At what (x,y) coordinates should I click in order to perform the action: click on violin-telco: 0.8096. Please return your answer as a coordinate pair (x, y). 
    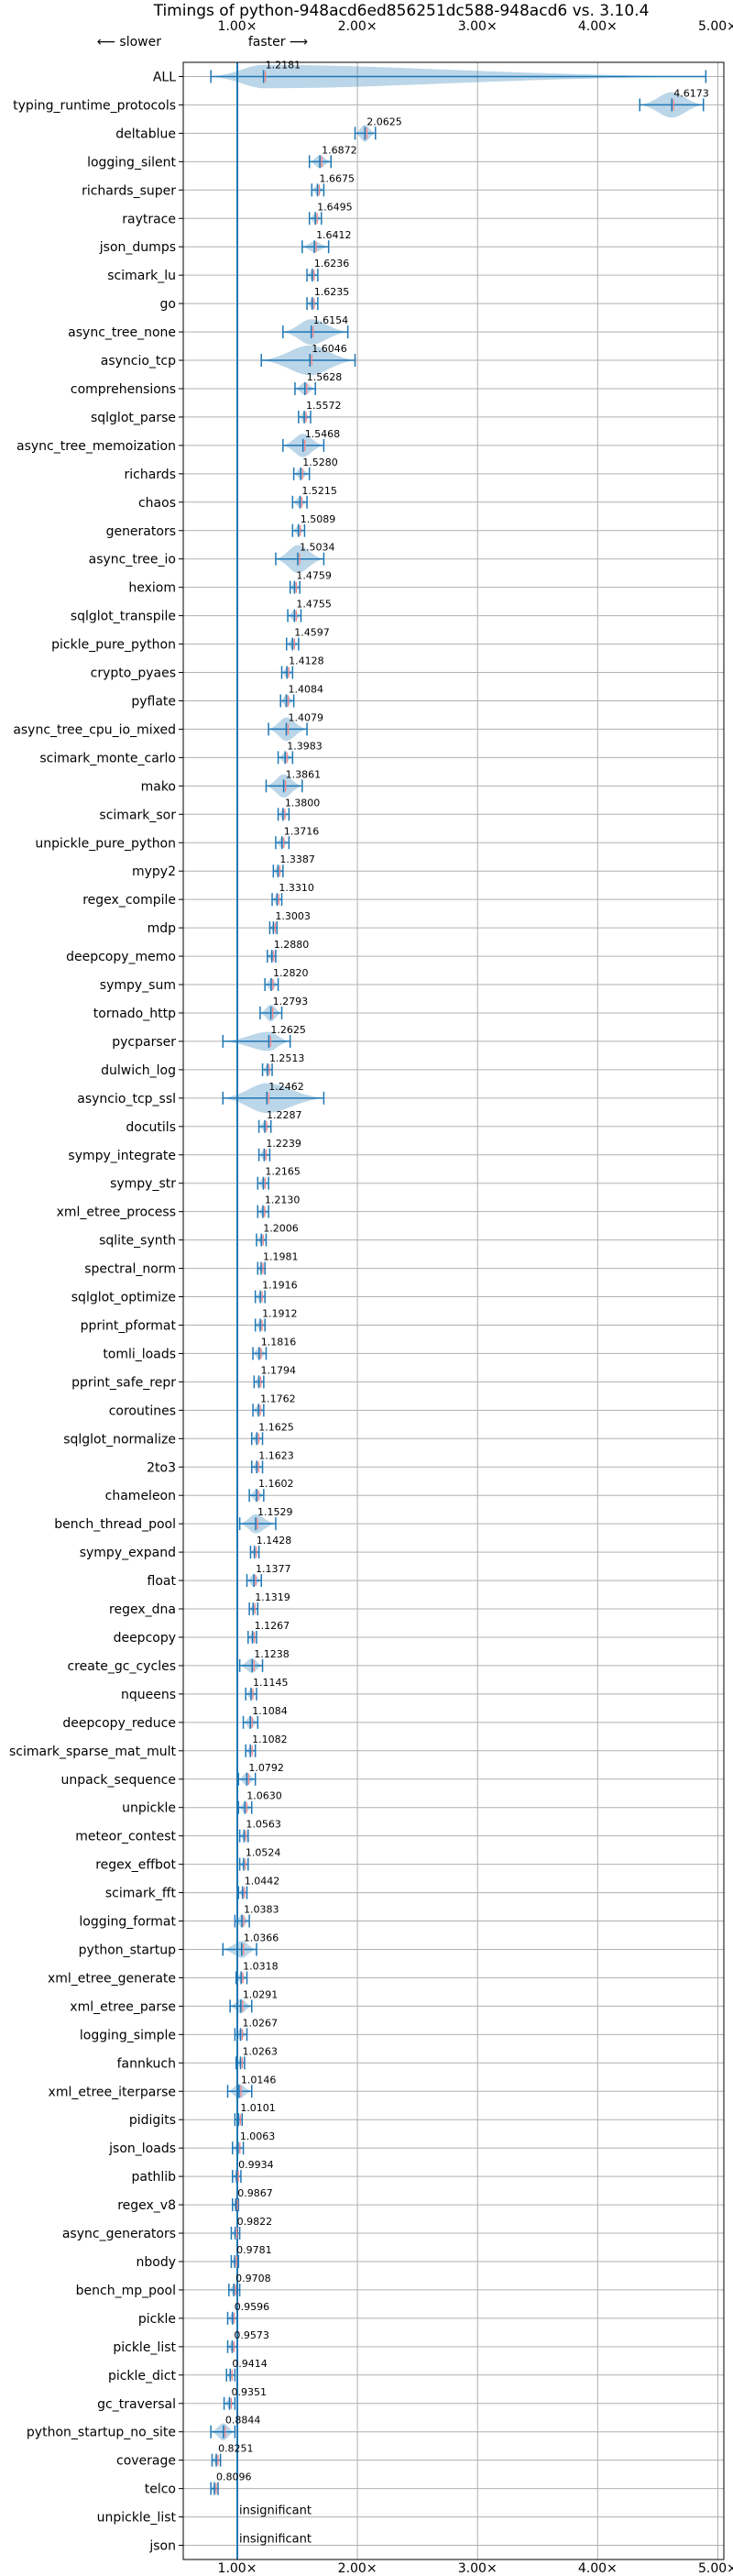
    Looking at the image, I should click on (231, 2483).